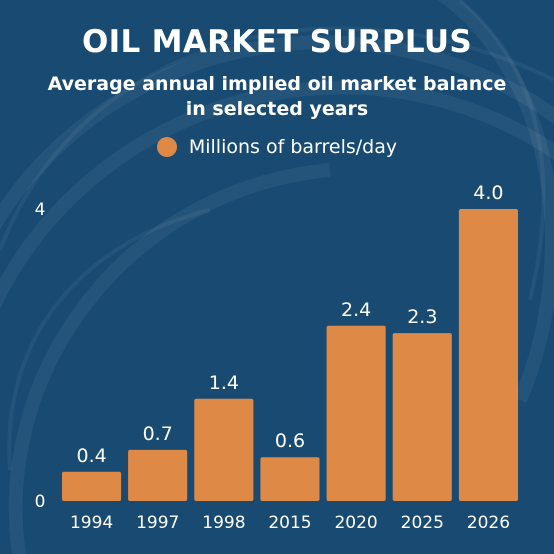  What do you see at coordinates (356, 310) in the screenshot?
I see `value-label-2020: 2.4` at bounding box center [356, 310].